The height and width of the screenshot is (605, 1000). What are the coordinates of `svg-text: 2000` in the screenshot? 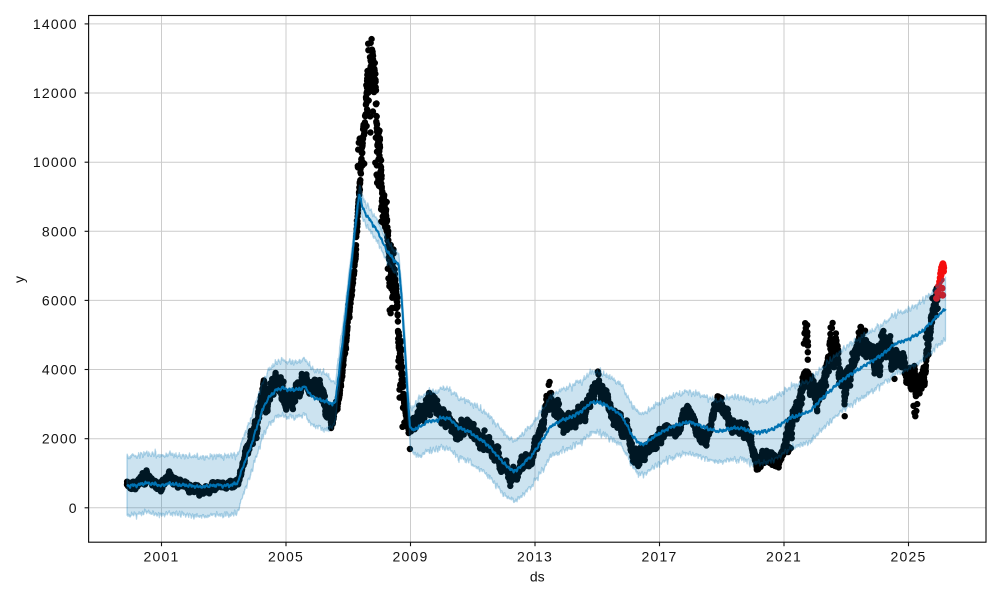 It's located at (60, 439).